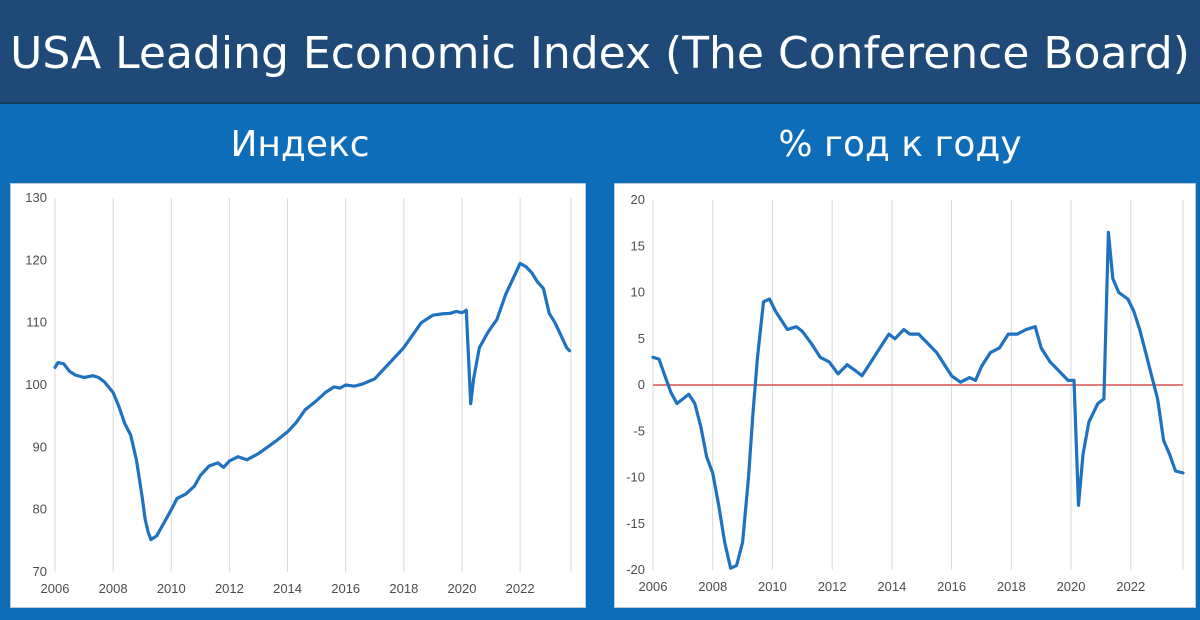  I want to click on index-x-tick-label: 2006, so click(55, 588).